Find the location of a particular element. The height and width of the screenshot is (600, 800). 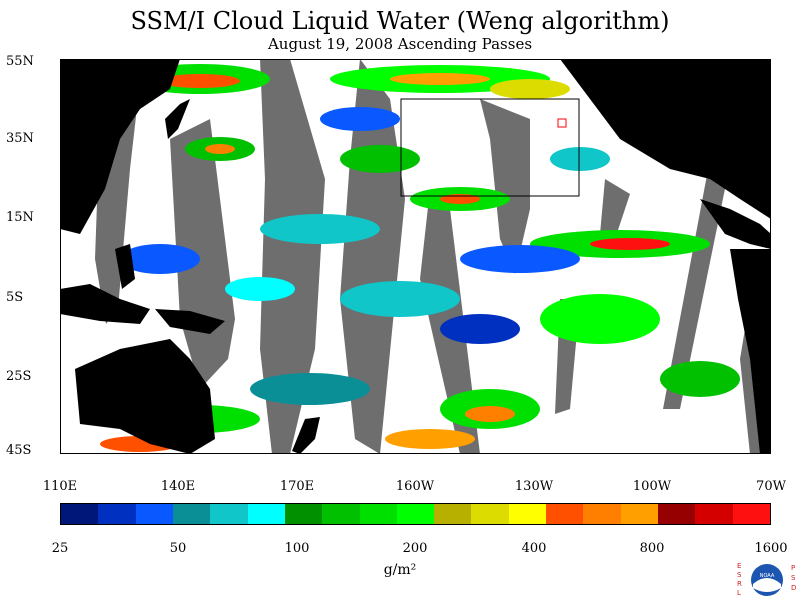

region-box is located at coordinates (490, 147).